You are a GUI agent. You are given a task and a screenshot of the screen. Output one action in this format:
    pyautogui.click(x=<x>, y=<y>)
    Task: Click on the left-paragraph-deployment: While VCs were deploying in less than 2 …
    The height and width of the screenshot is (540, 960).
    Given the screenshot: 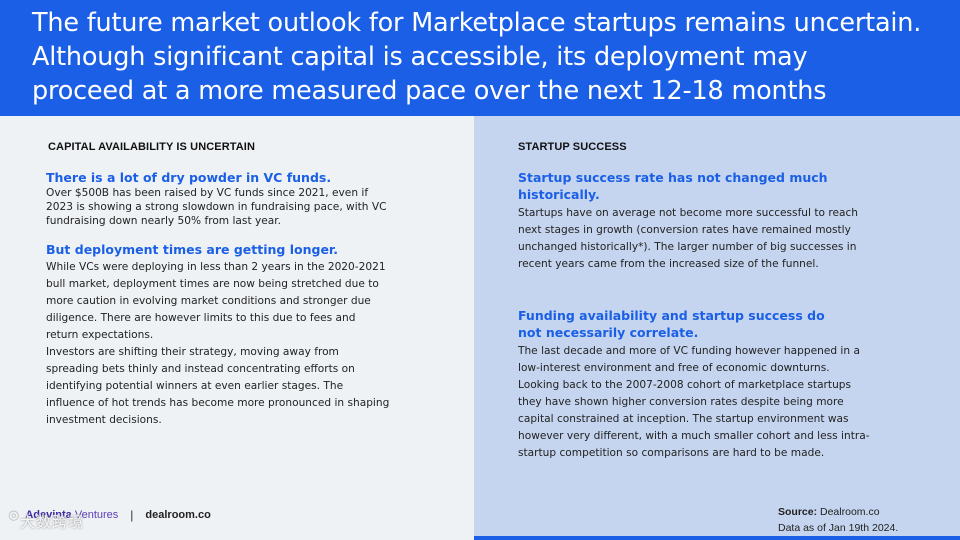 What is the action you would take?
    pyautogui.click(x=216, y=301)
    